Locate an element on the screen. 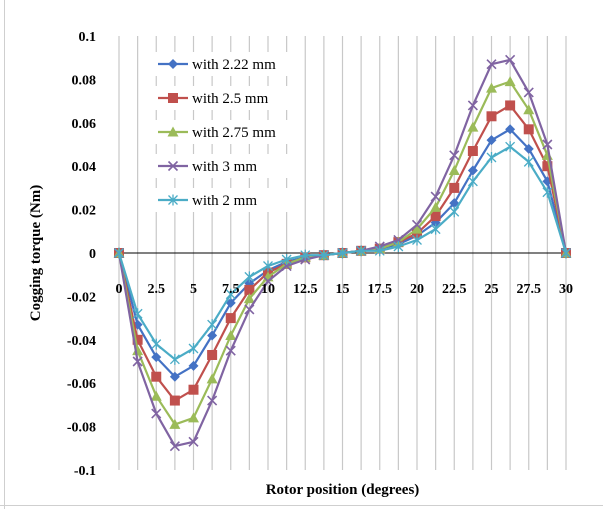 Image resolution: width=603 pixels, height=514 pixels. y-tick-label: 0.04 is located at coordinates (84, 167).